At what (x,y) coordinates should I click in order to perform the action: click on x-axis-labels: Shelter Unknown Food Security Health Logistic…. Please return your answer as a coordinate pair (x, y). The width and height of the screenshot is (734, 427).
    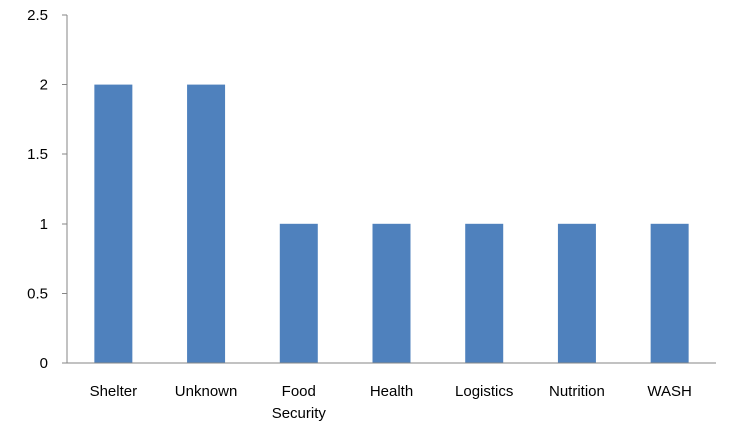
    Looking at the image, I should click on (391, 402).